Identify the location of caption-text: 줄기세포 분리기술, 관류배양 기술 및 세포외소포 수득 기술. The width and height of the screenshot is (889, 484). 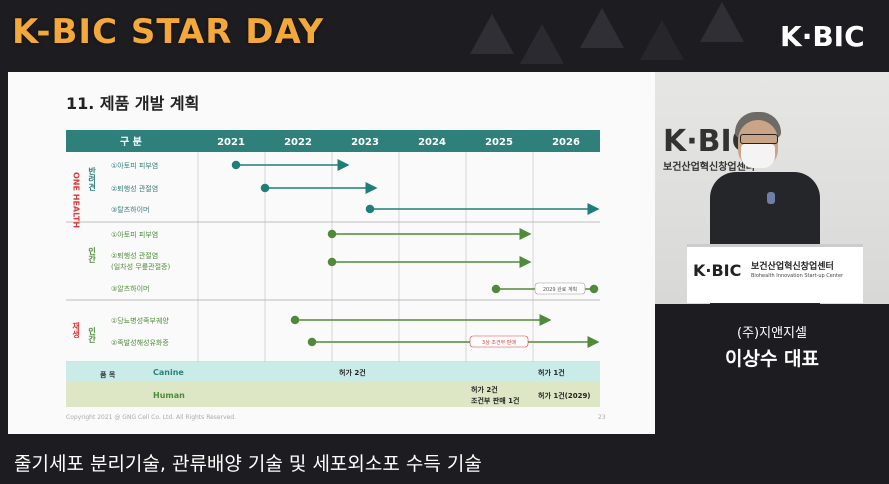
(248, 464).